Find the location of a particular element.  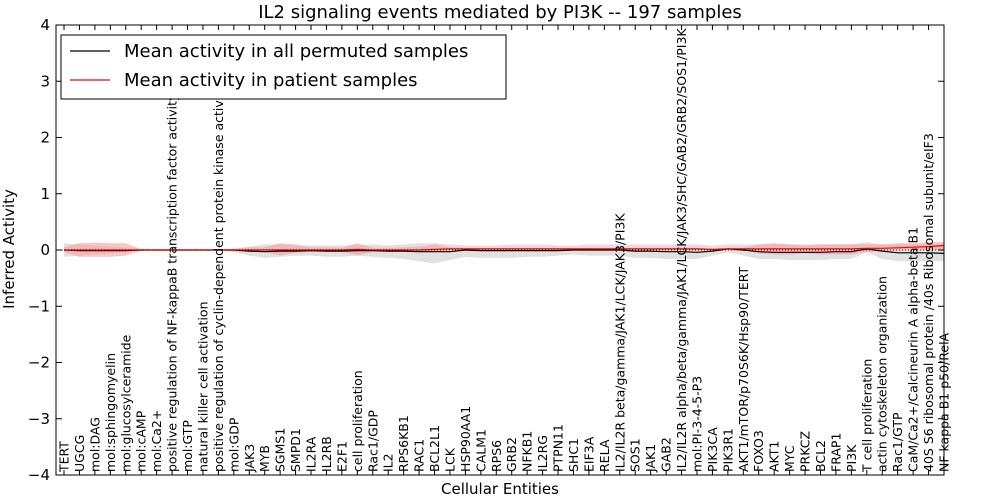

x-tick-label: Rac1/GTP is located at coordinates (897, 442).